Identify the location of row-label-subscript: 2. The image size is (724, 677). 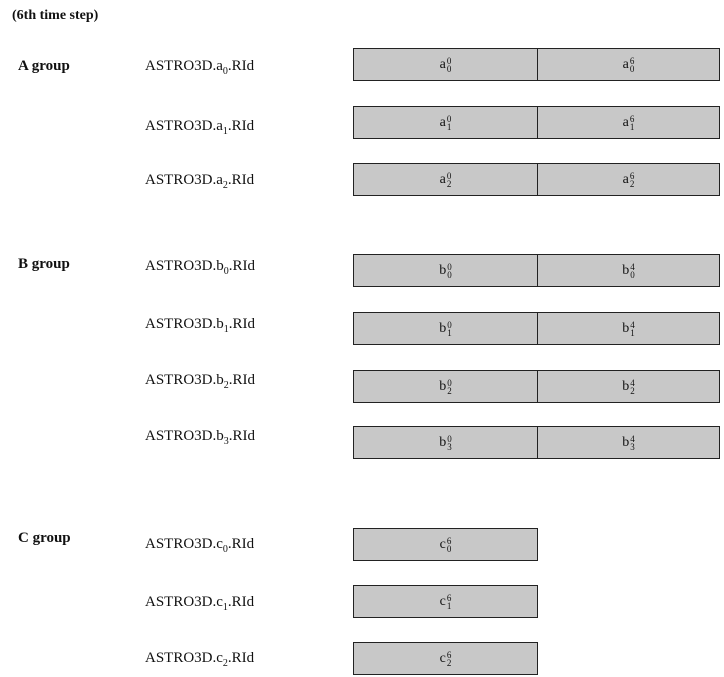
(226, 385).